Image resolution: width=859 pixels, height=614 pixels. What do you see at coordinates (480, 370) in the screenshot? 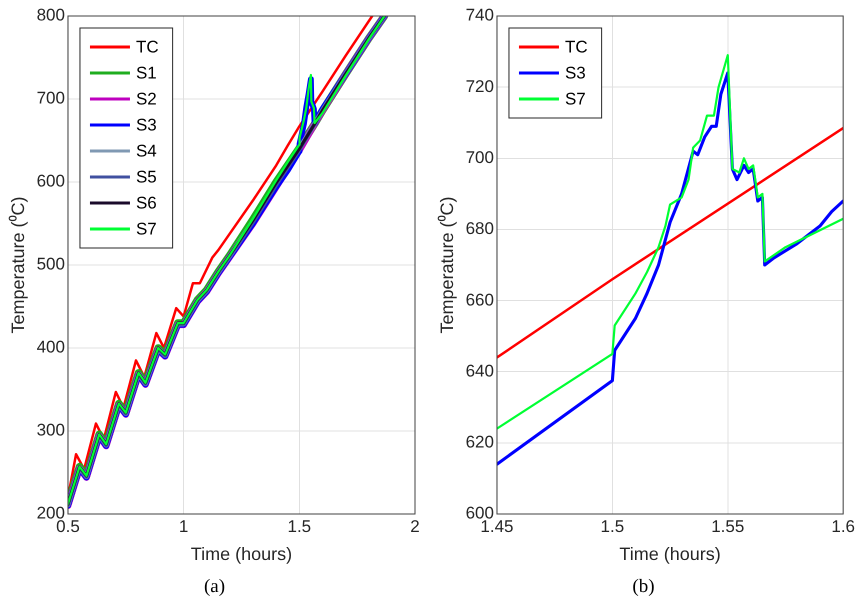
I see `y-tick-label: 640` at bounding box center [480, 370].